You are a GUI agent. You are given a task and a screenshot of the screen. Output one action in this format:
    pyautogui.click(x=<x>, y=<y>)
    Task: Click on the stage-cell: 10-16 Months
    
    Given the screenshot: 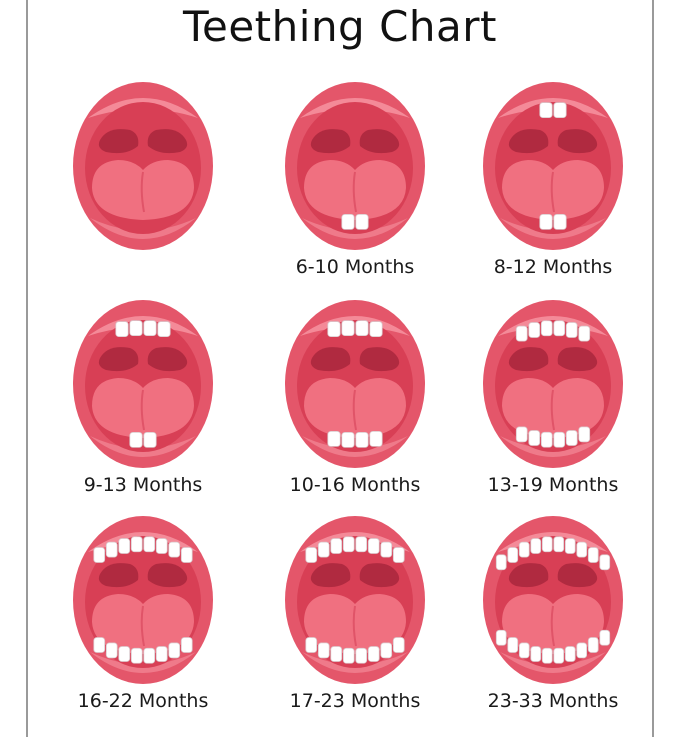 What is the action you would take?
    pyautogui.click(x=355, y=396)
    